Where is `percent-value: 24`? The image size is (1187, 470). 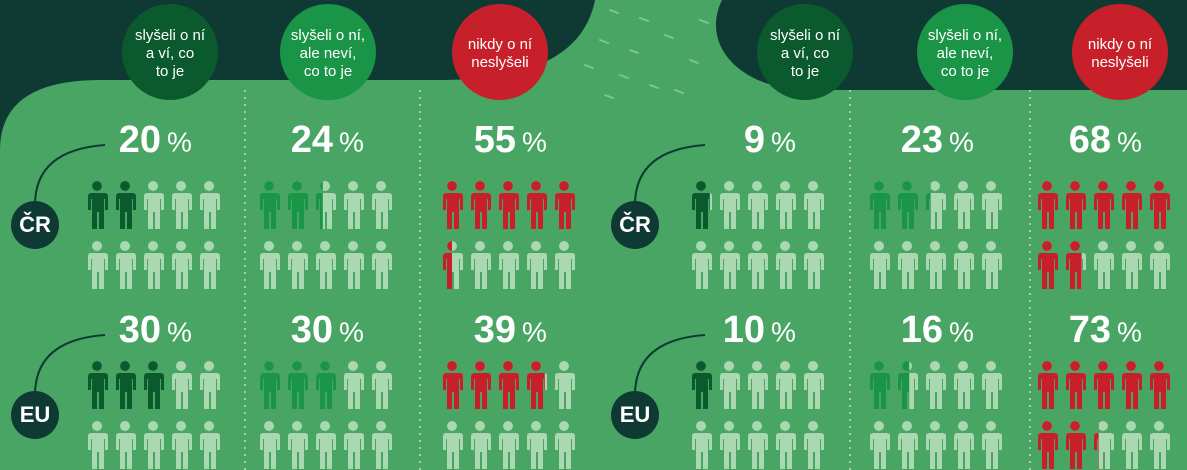 percent-value: 24 is located at coordinates (312, 140).